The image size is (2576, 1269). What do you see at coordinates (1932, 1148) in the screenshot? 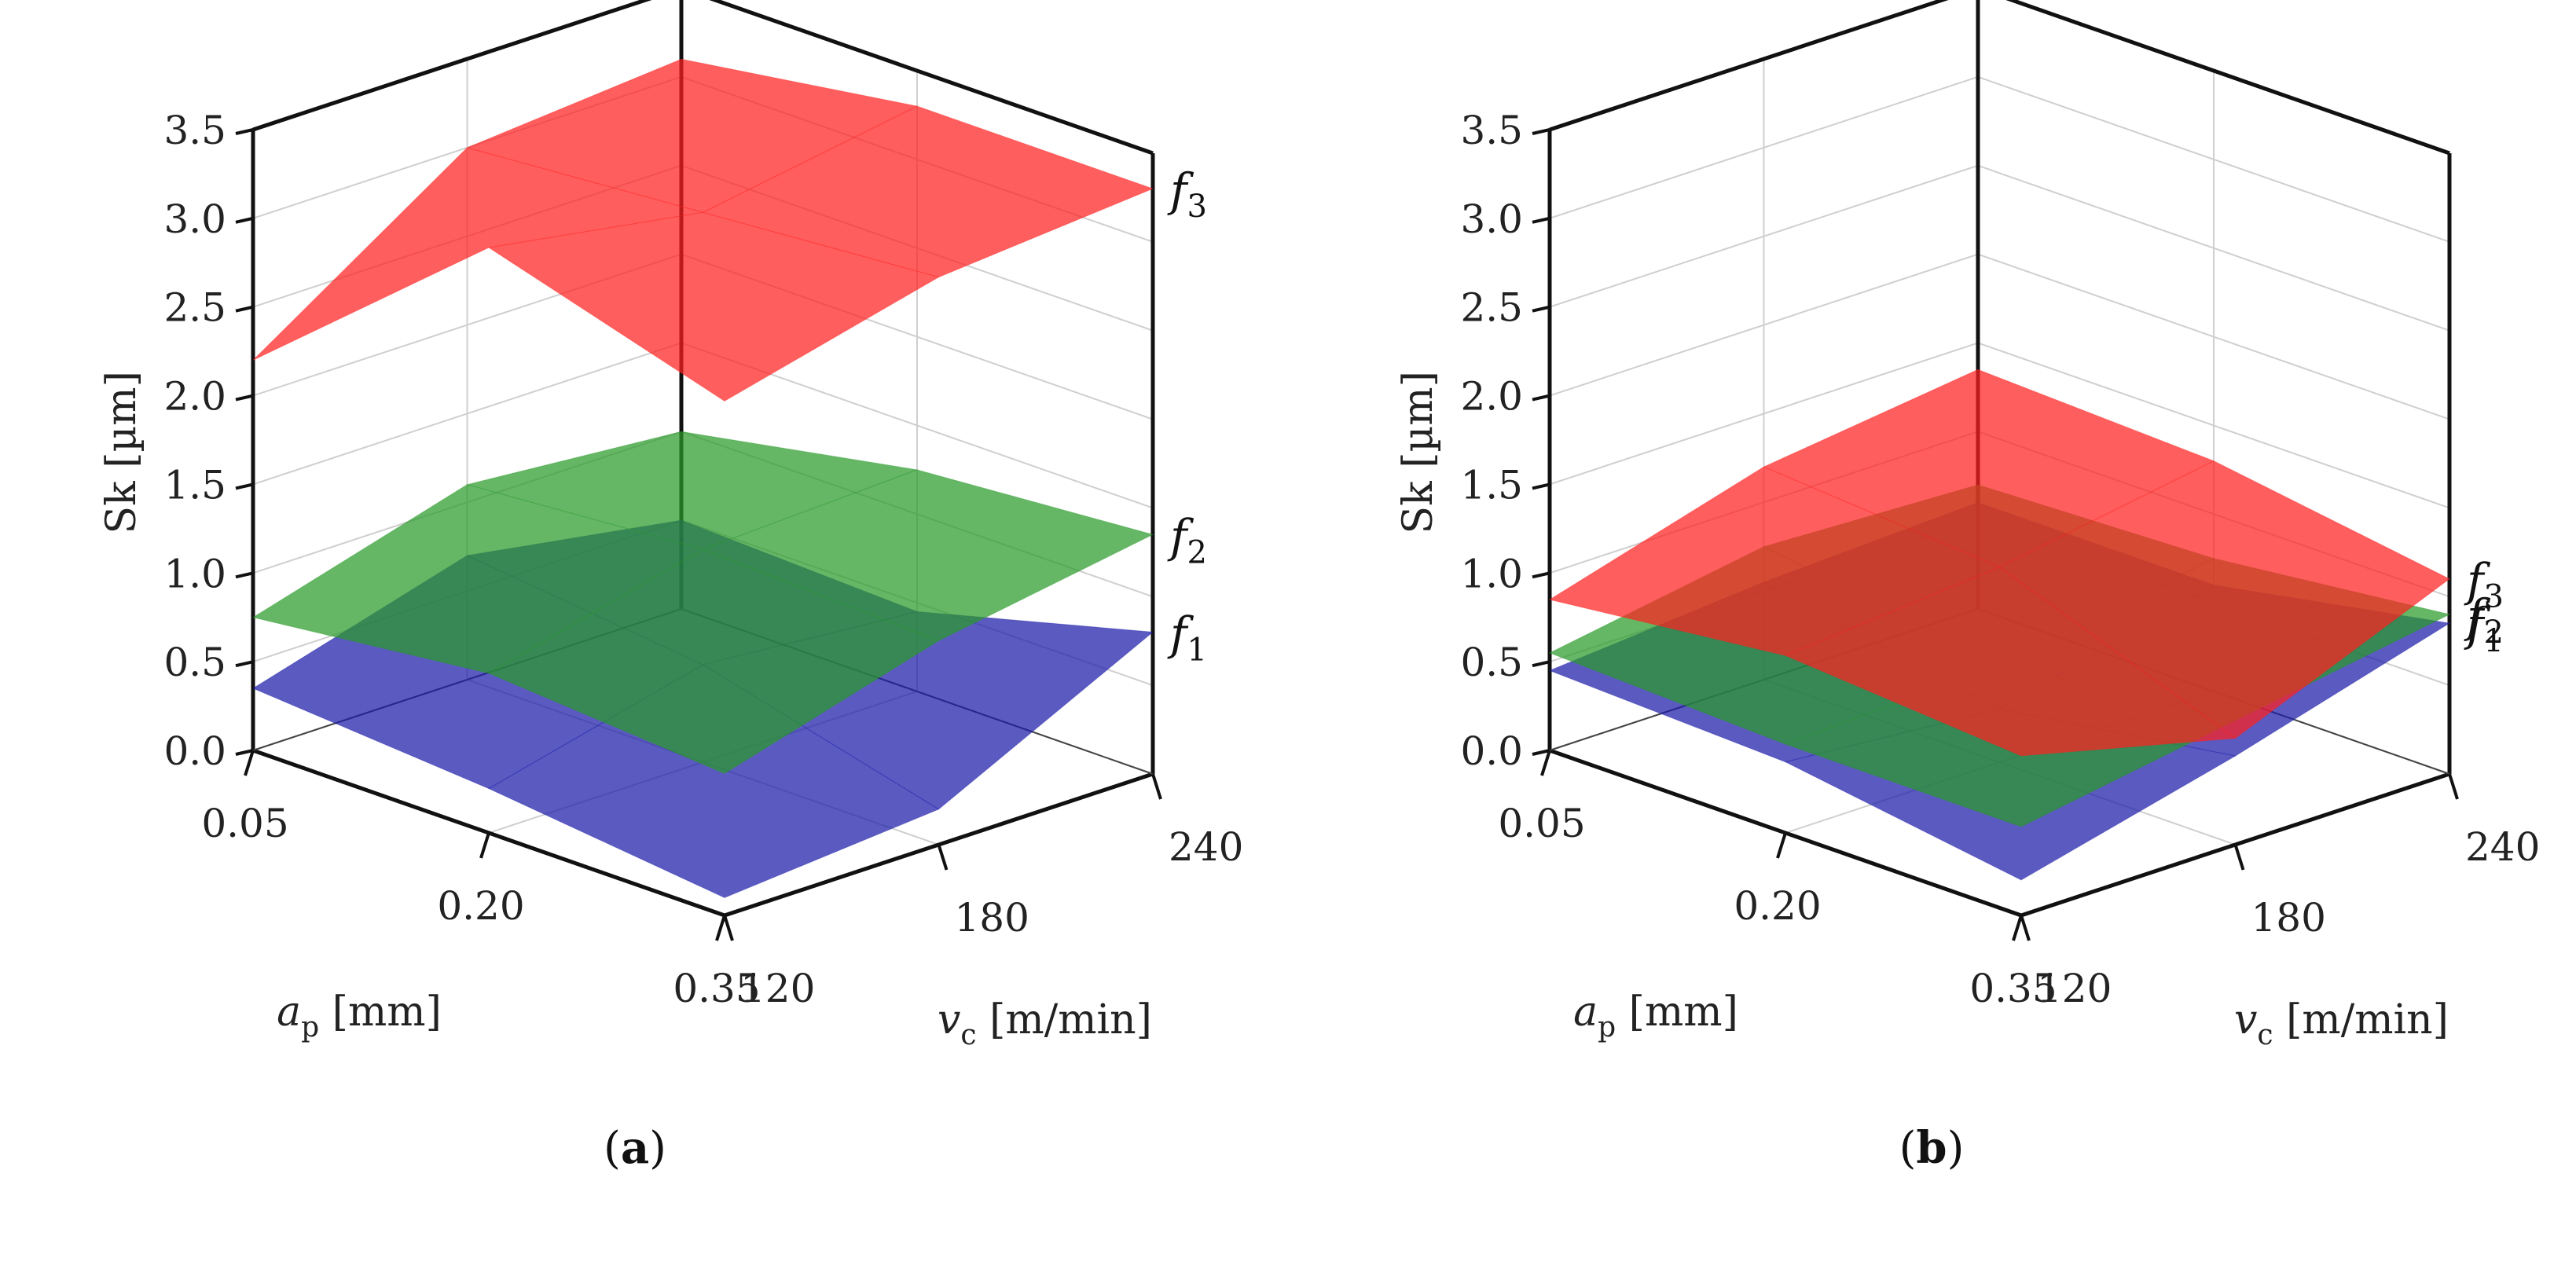
I see `panel-caption: (b)` at bounding box center [1932, 1148].